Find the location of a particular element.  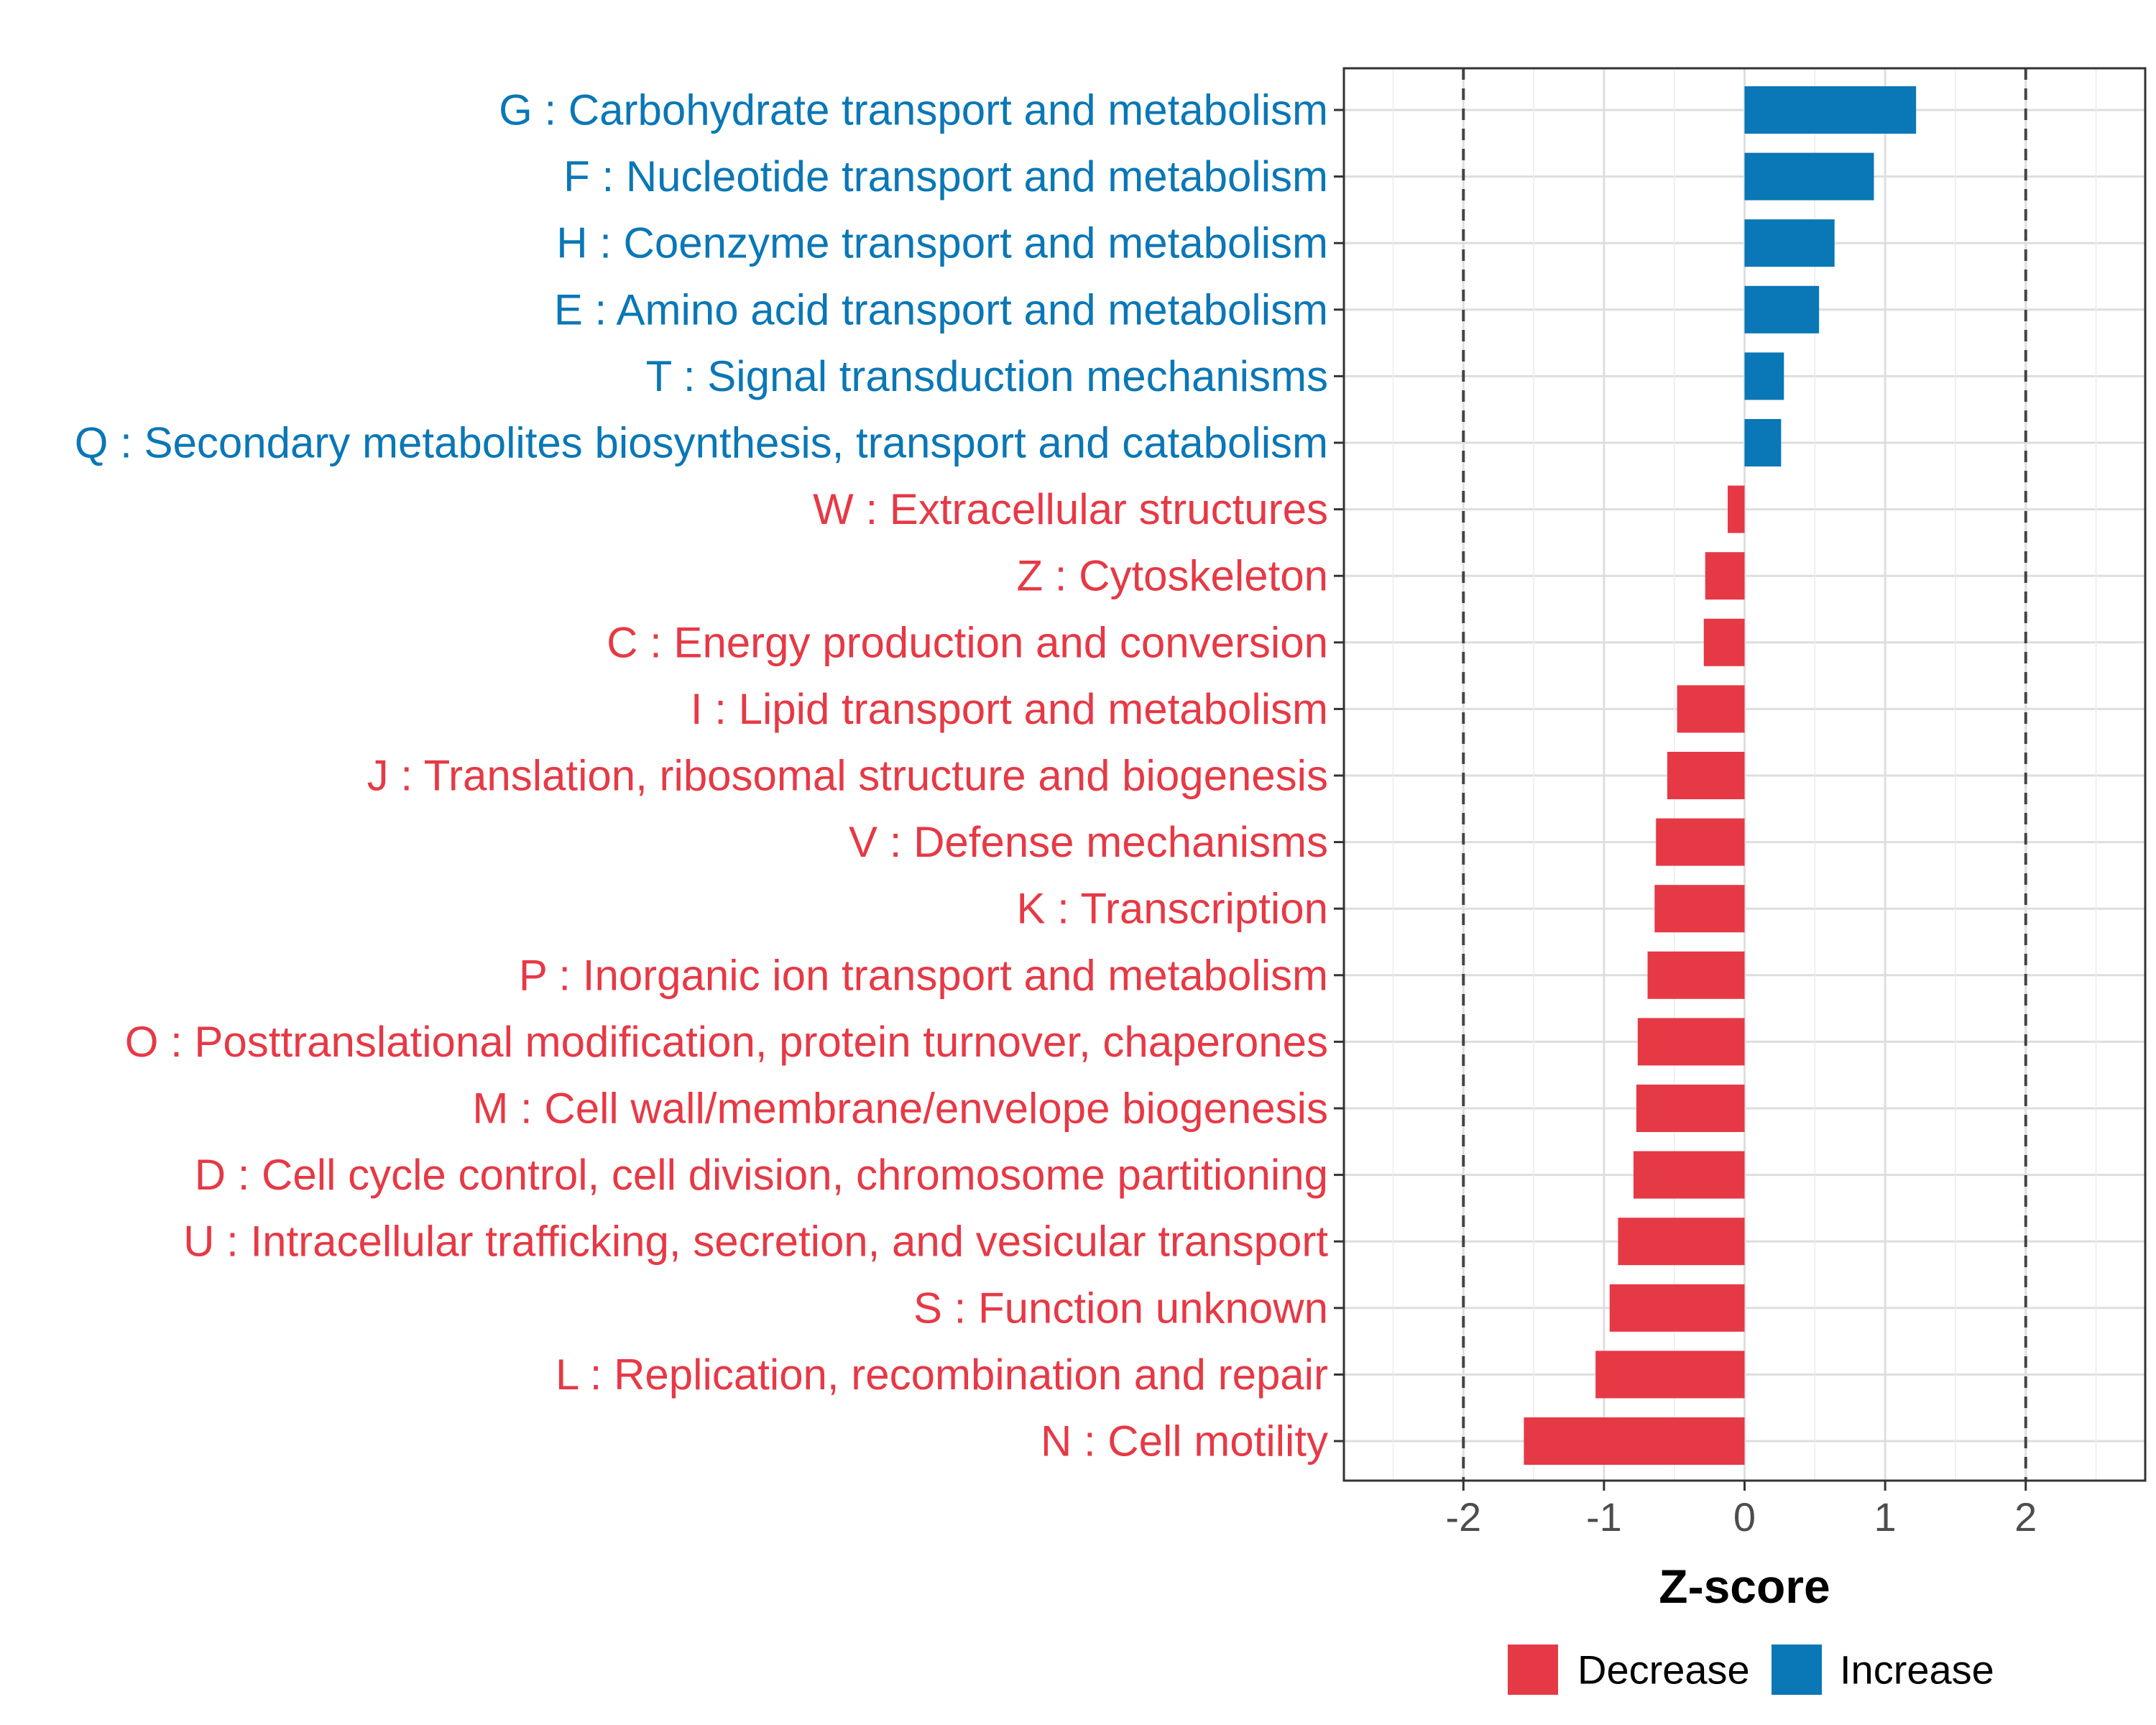

bars is located at coordinates (1720, 775).